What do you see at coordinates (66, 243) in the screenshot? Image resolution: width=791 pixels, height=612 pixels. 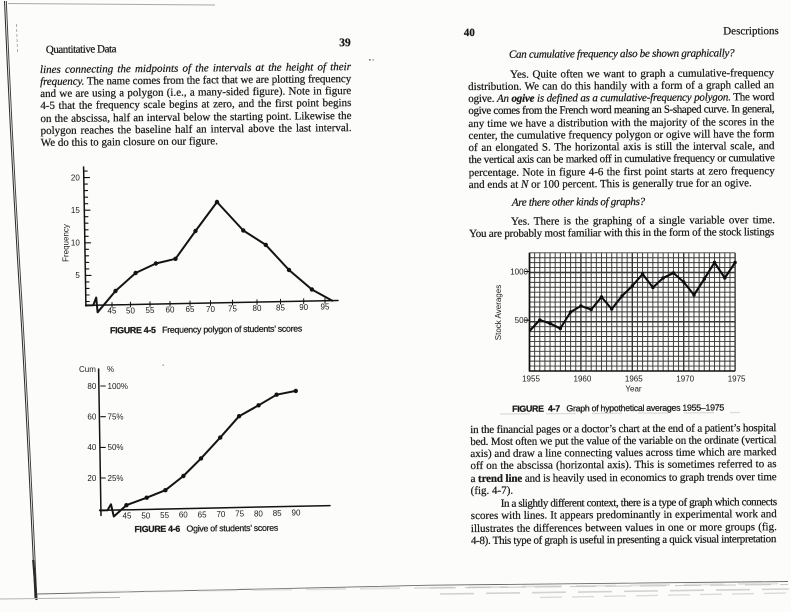 I see `svg-text: Frequency` at bounding box center [66, 243].